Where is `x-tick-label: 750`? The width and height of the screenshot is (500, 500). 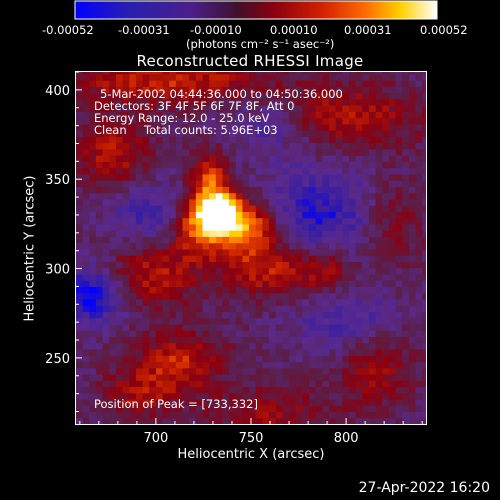
x-tick-label: 750 is located at coordinates (251, 438).